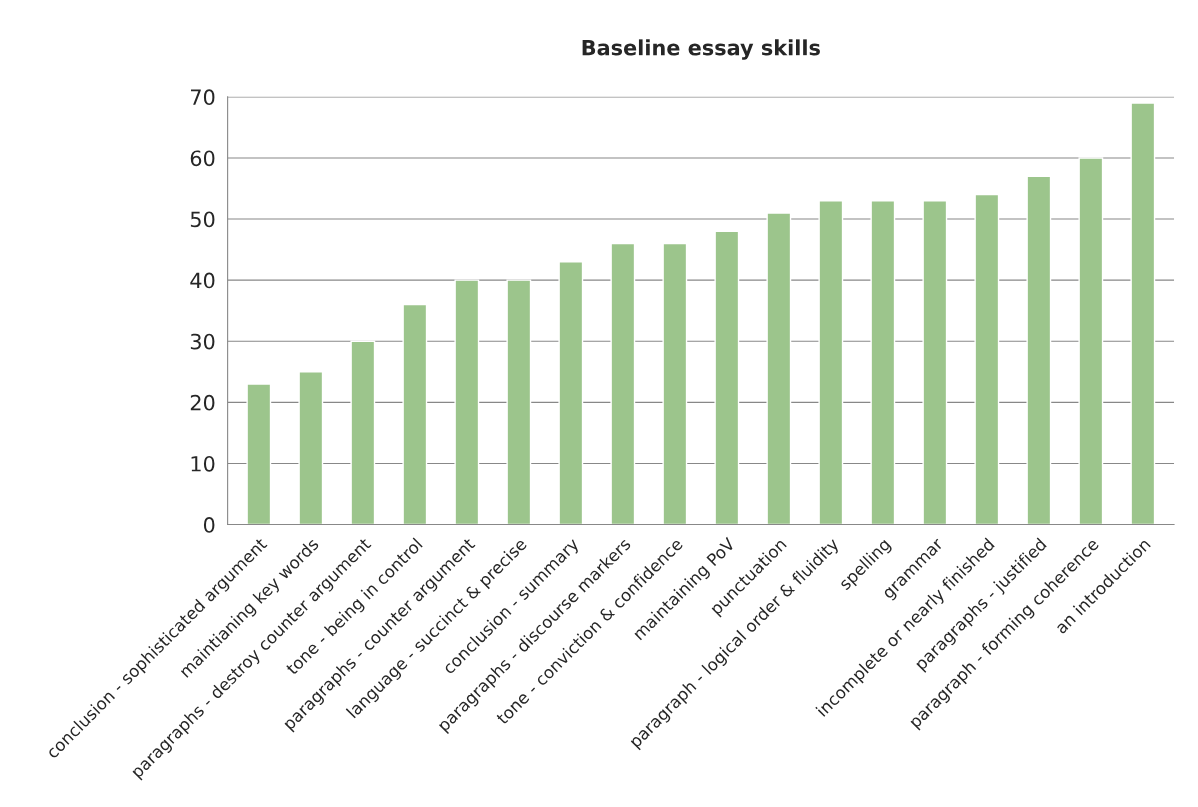  What do you see at coordinates (209, 525) in the screenshot?
I see `y-tick-label: 0` at bounding box center [209, 525].